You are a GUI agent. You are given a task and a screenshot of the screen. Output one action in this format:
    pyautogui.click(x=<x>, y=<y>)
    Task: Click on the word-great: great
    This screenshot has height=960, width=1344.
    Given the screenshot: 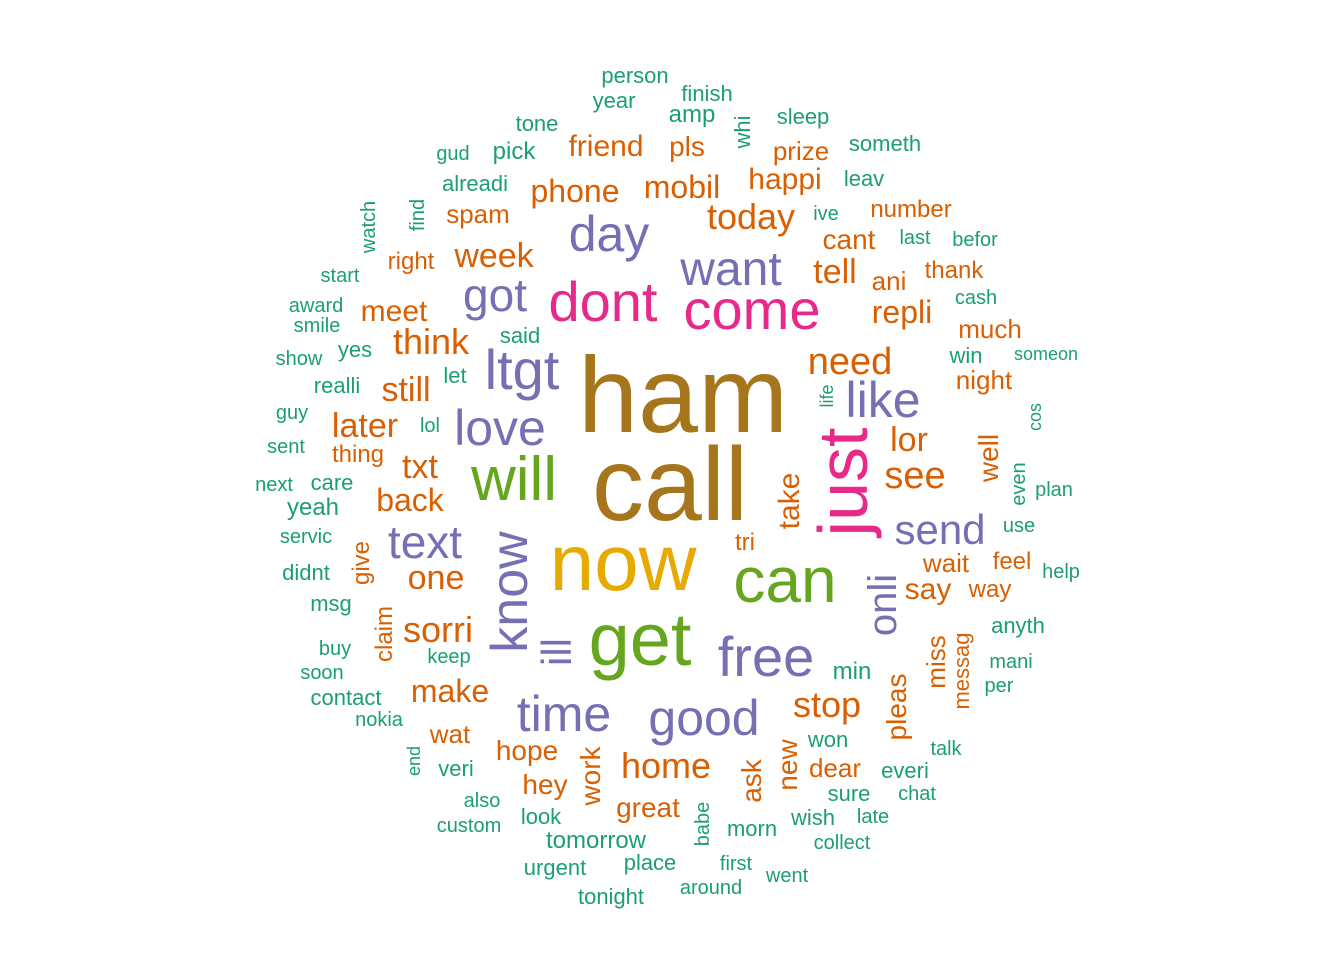 What is the action you would take?
    pyautogui.click(x=648, y=807)
    